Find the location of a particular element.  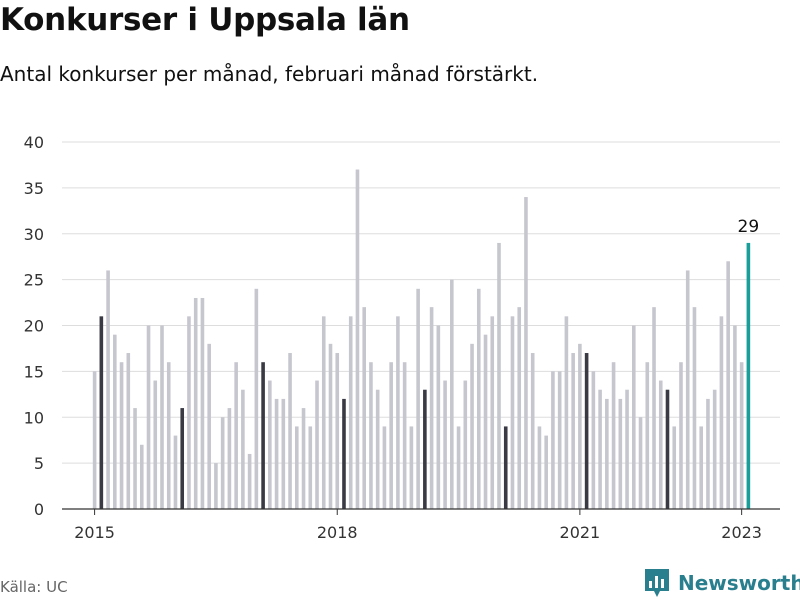

chart-title: Konkurser i Uppsala län is located at coordinates (205, 20).